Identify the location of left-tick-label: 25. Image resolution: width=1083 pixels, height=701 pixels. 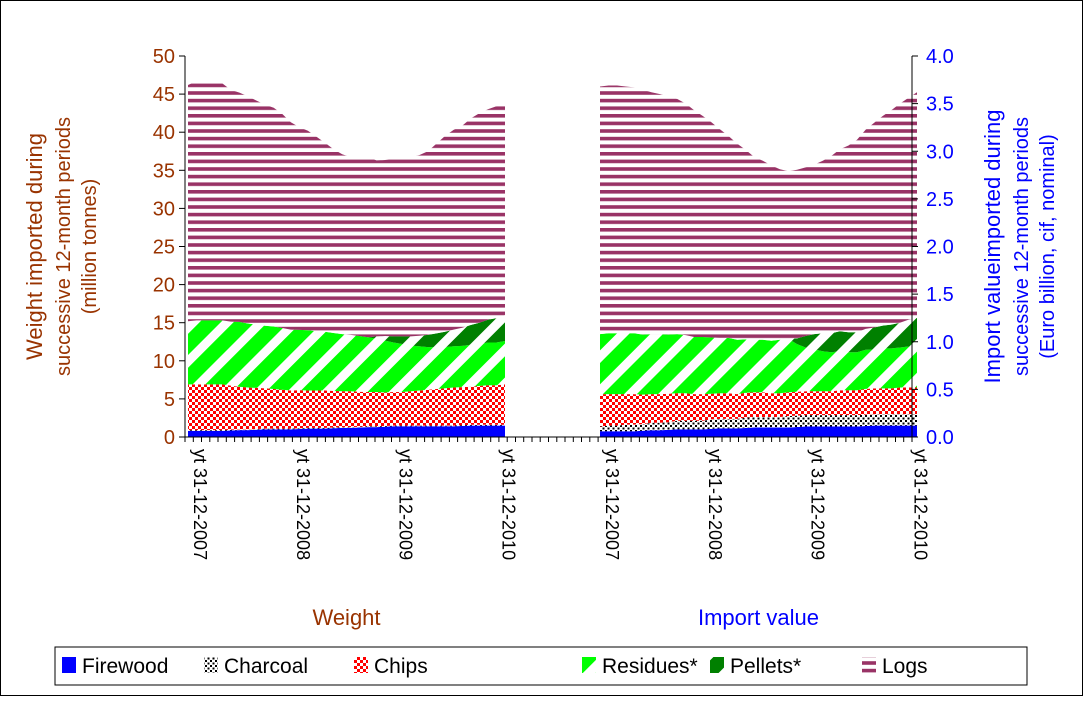
(164, 248).